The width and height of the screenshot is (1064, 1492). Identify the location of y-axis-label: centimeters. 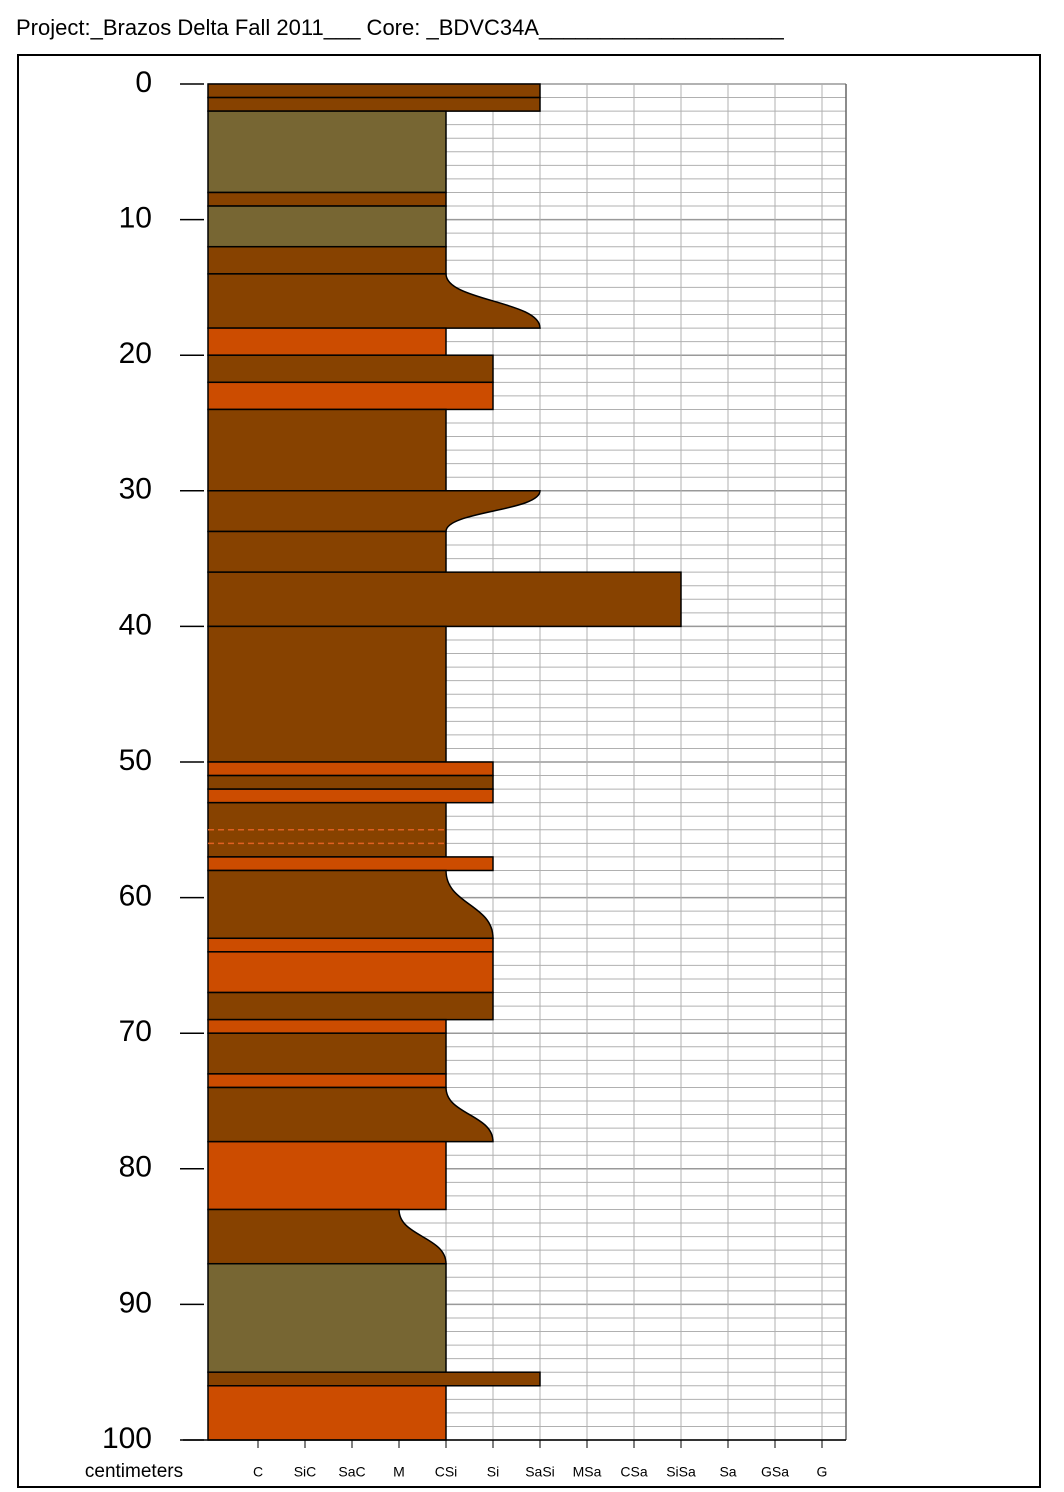
(134, 1471).